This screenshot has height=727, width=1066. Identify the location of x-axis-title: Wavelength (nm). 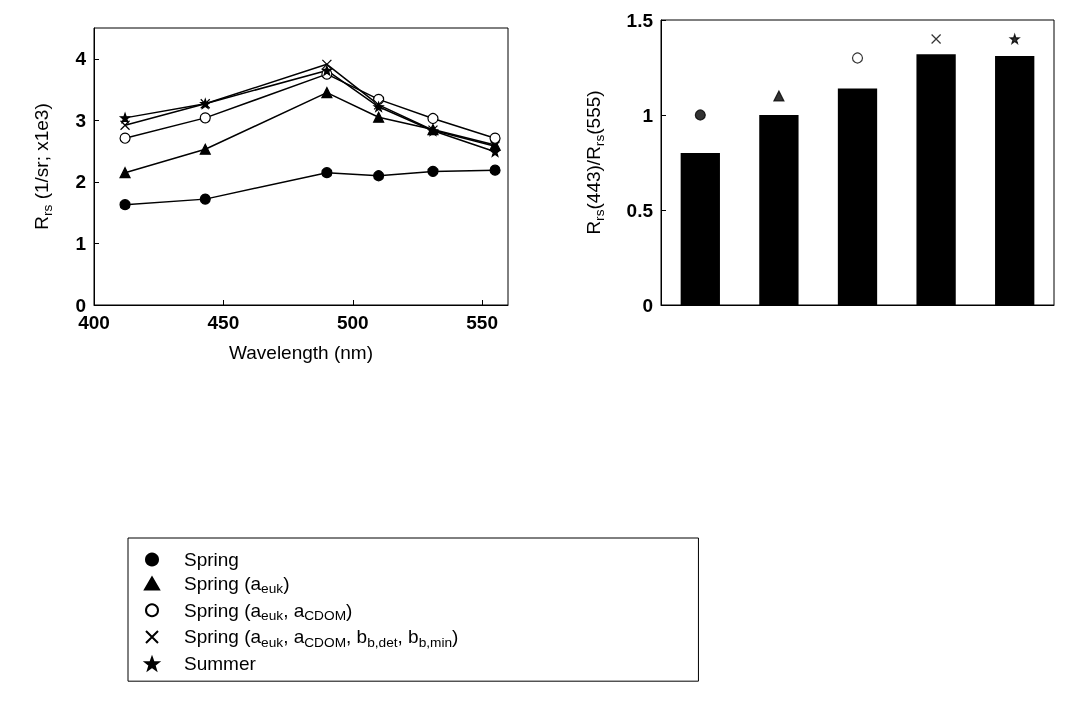
(301, 352).